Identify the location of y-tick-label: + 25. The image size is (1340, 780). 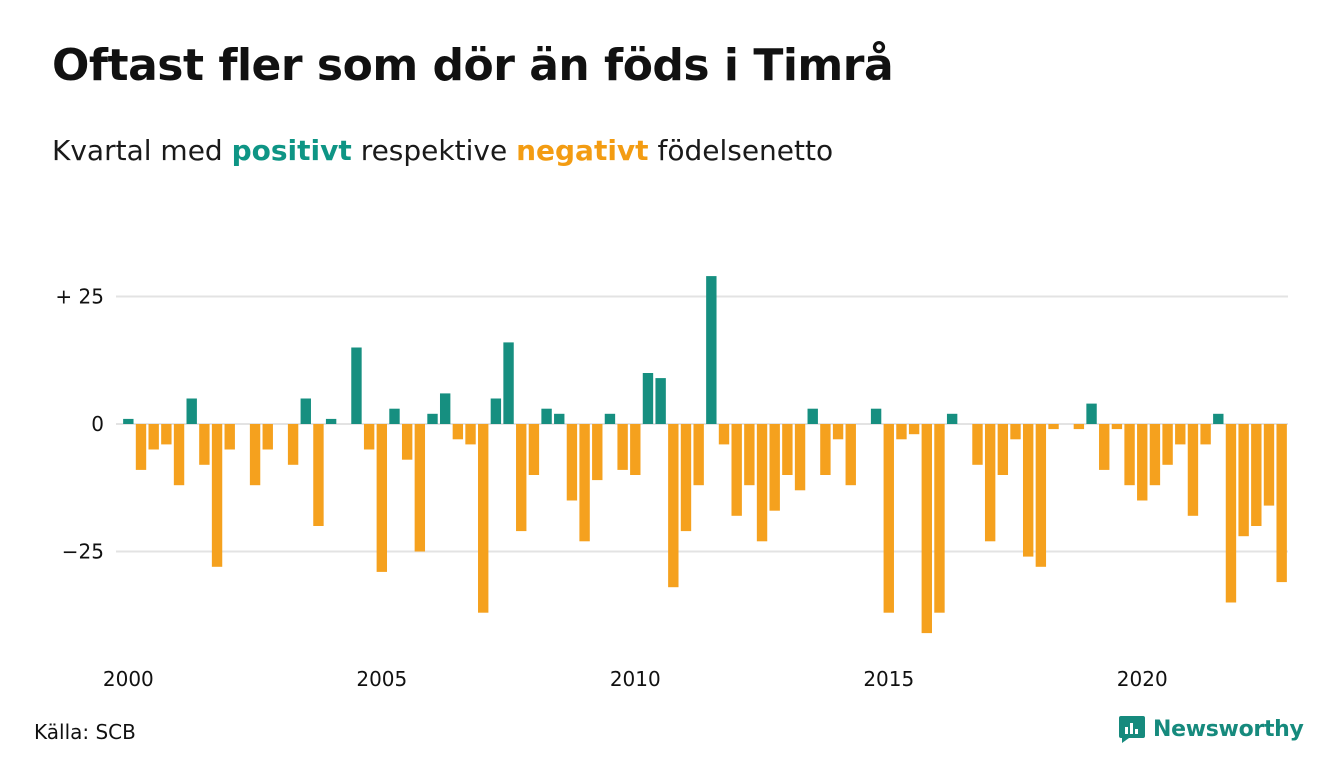
(79, 297).